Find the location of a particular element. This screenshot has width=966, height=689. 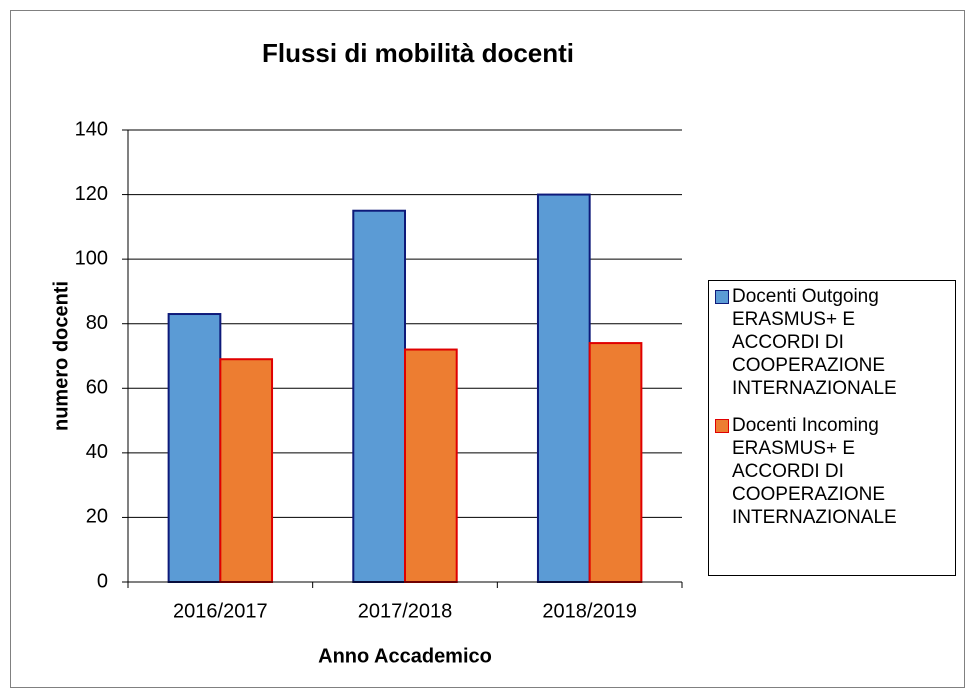

y-tick-label: 0 is located at coordinates (102, 581).